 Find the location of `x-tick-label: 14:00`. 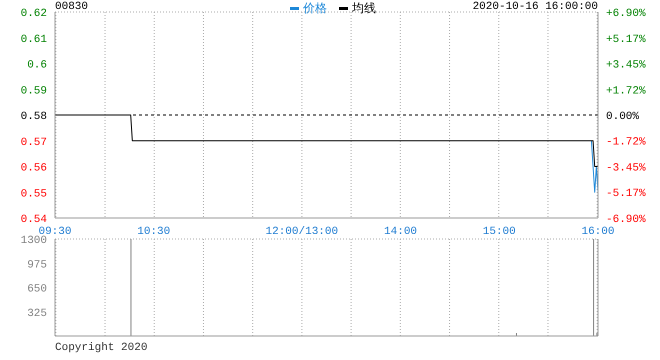

x-tick-label: 14:00 is located at coordinates (401, 232).